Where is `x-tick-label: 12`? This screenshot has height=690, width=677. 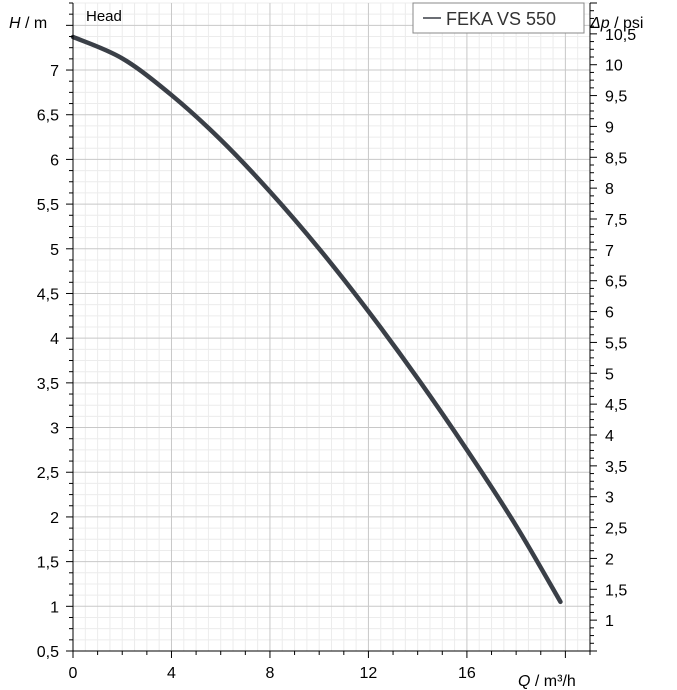 x-tick-label: 12 is located at coordinates (369, 673).